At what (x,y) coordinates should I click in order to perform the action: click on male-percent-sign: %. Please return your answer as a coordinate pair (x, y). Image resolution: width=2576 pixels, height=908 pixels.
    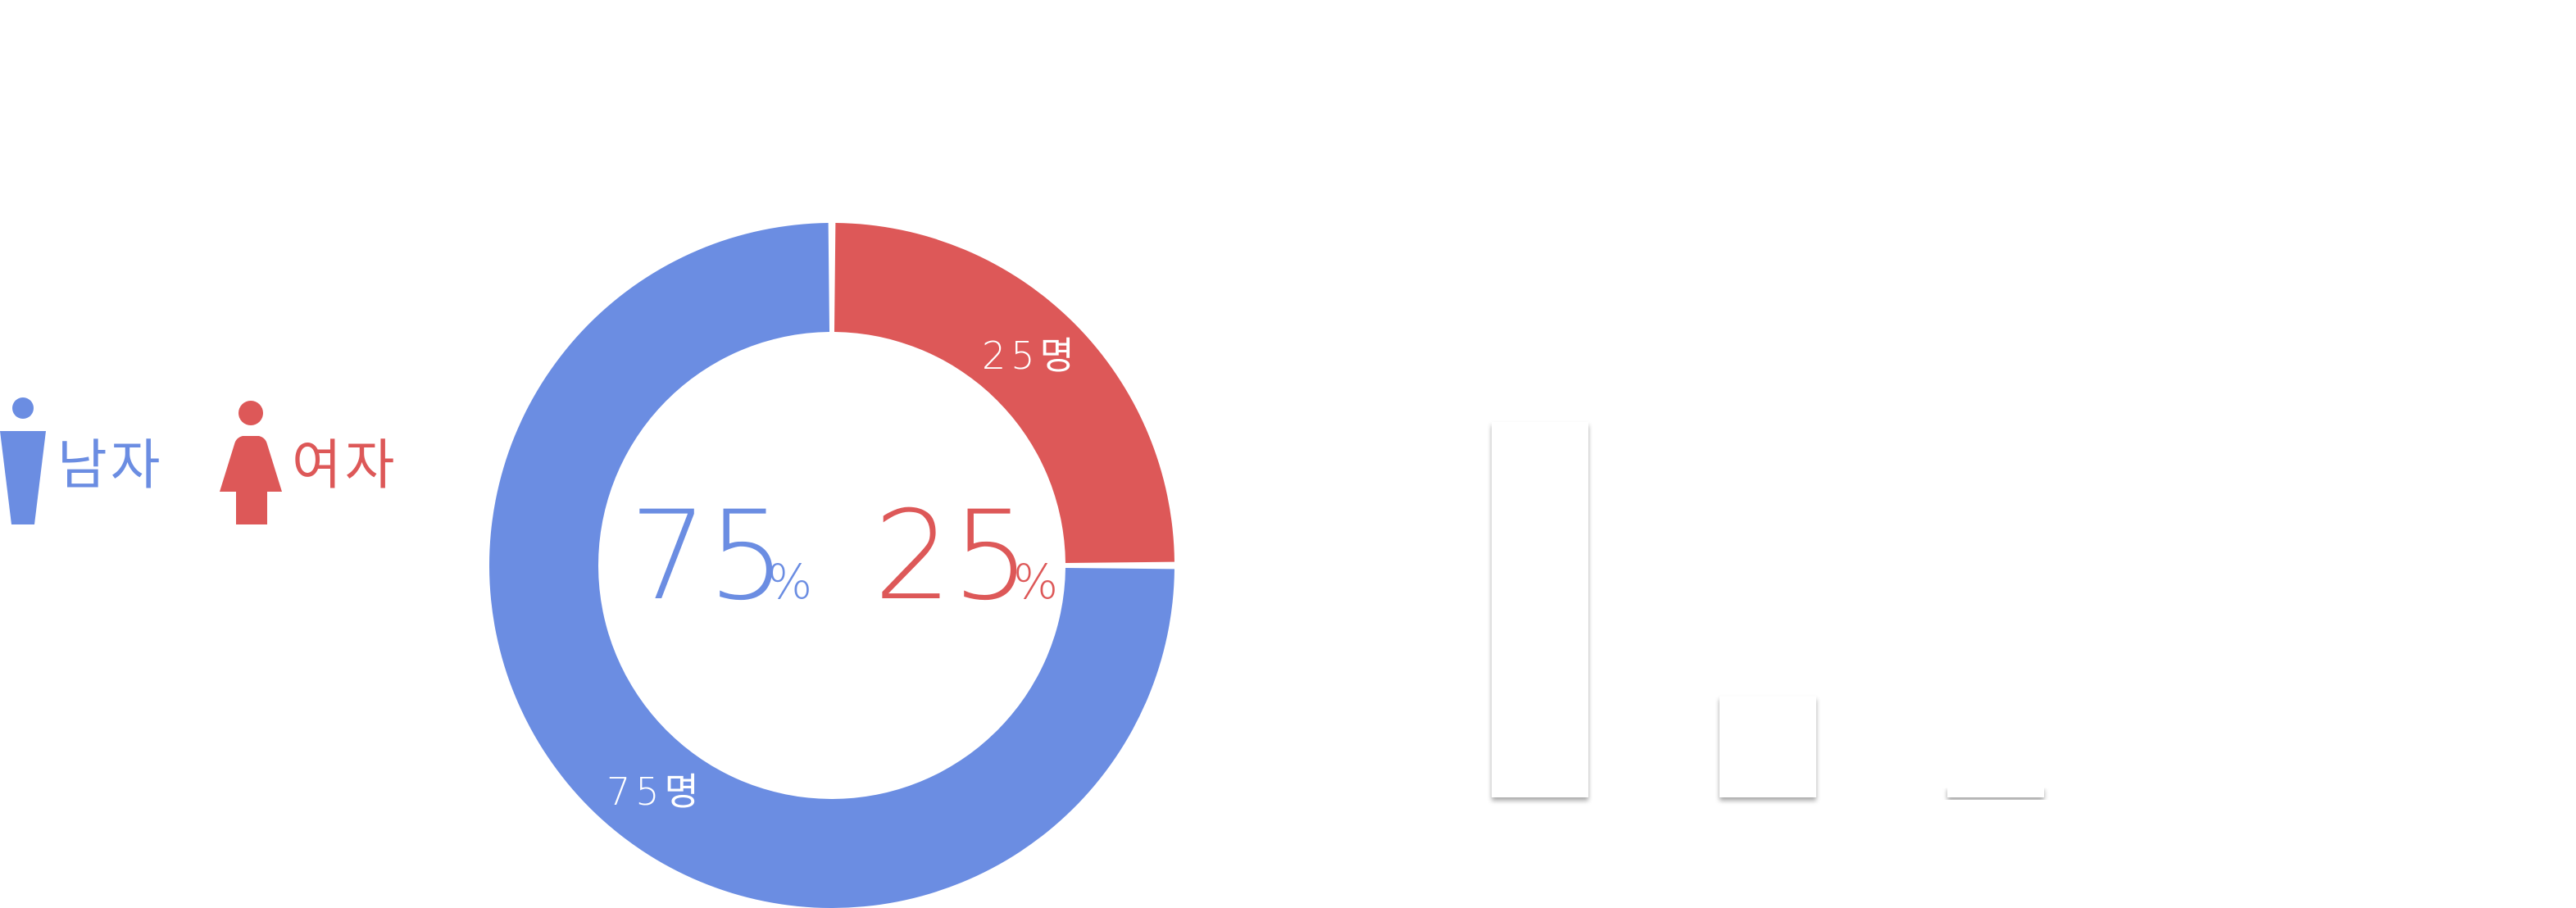
    Looking at the image, I should click on (789, 582).